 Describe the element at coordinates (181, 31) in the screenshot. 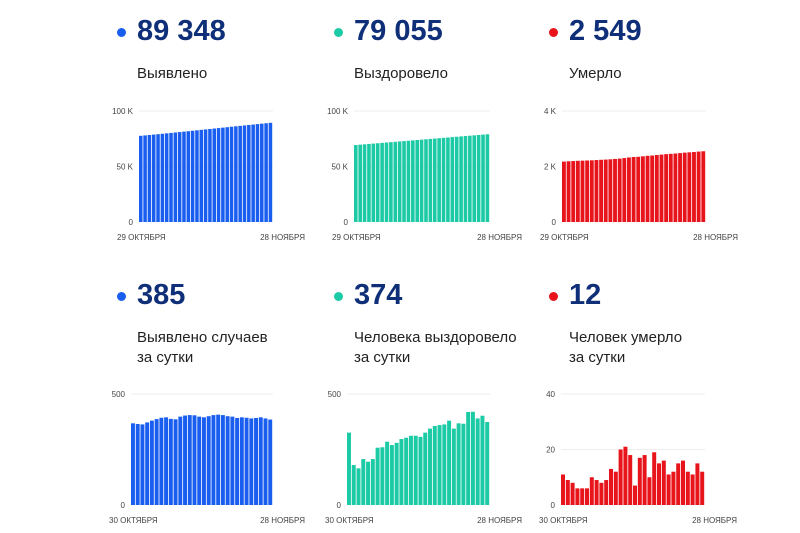

I see `cases-total-value: 89 348` at that location.